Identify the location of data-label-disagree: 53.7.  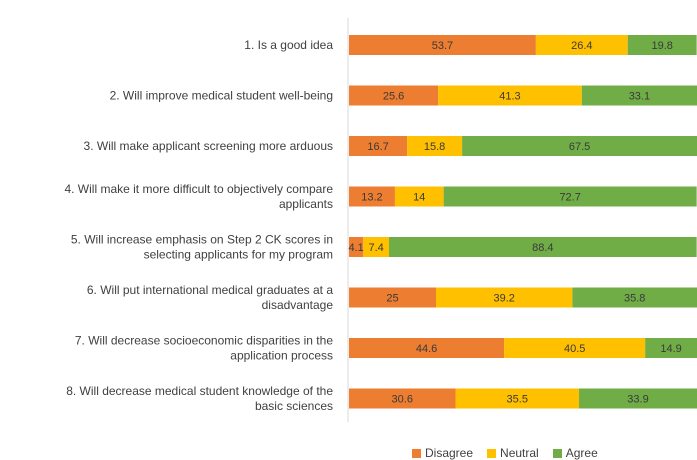
(442, 46).